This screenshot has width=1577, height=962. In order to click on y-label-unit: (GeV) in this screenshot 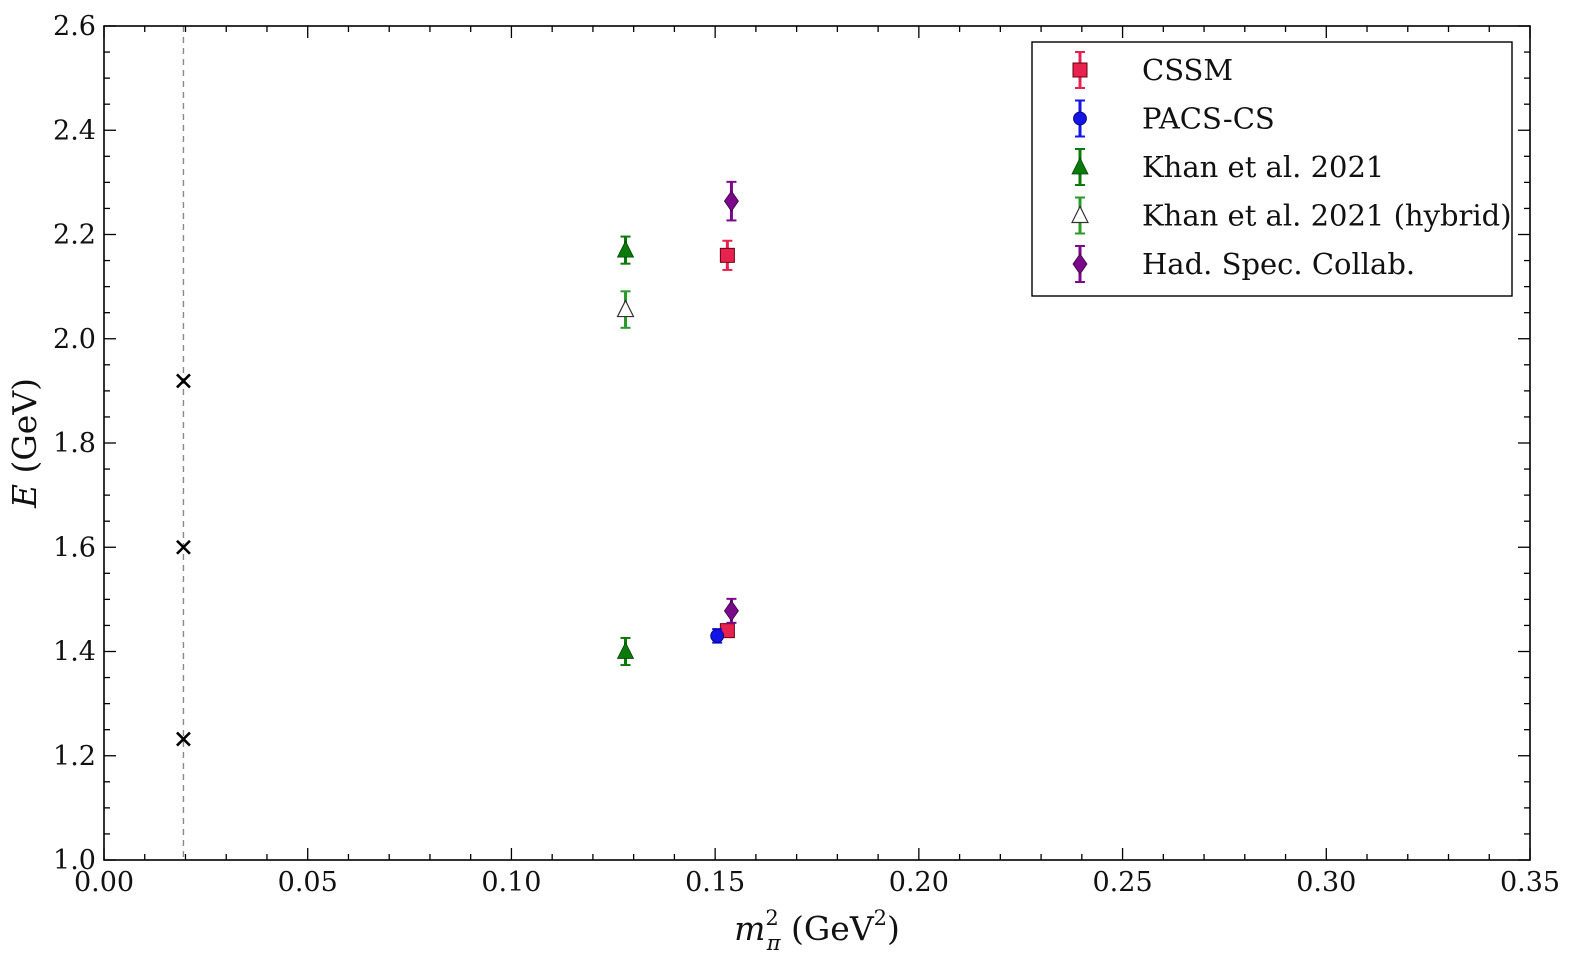, I will do `click(24, 431)`.